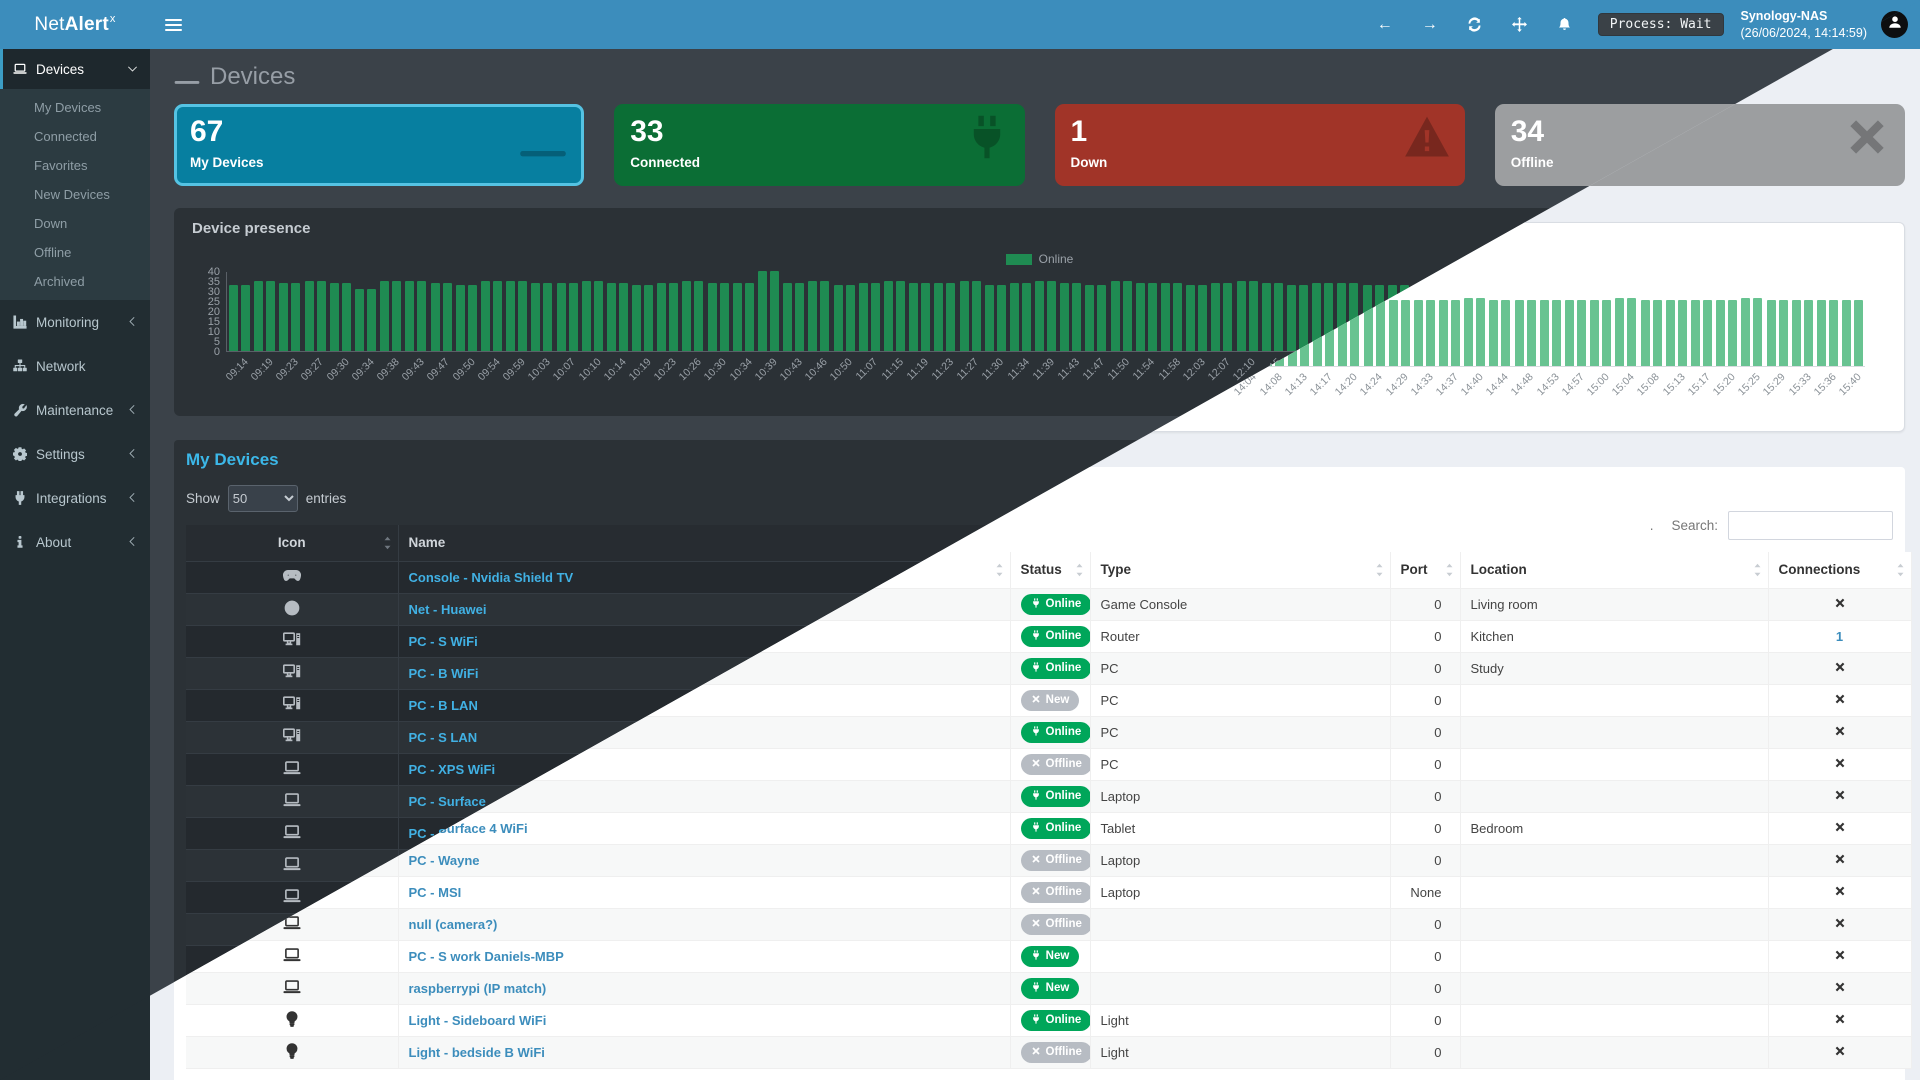 The image size is (1920, 1080). What do you see at coordinates (491, 577) in the screenshot?
I see `device-name-link: Console - Nvidia Shield TV` at bounding box center [491, 577].